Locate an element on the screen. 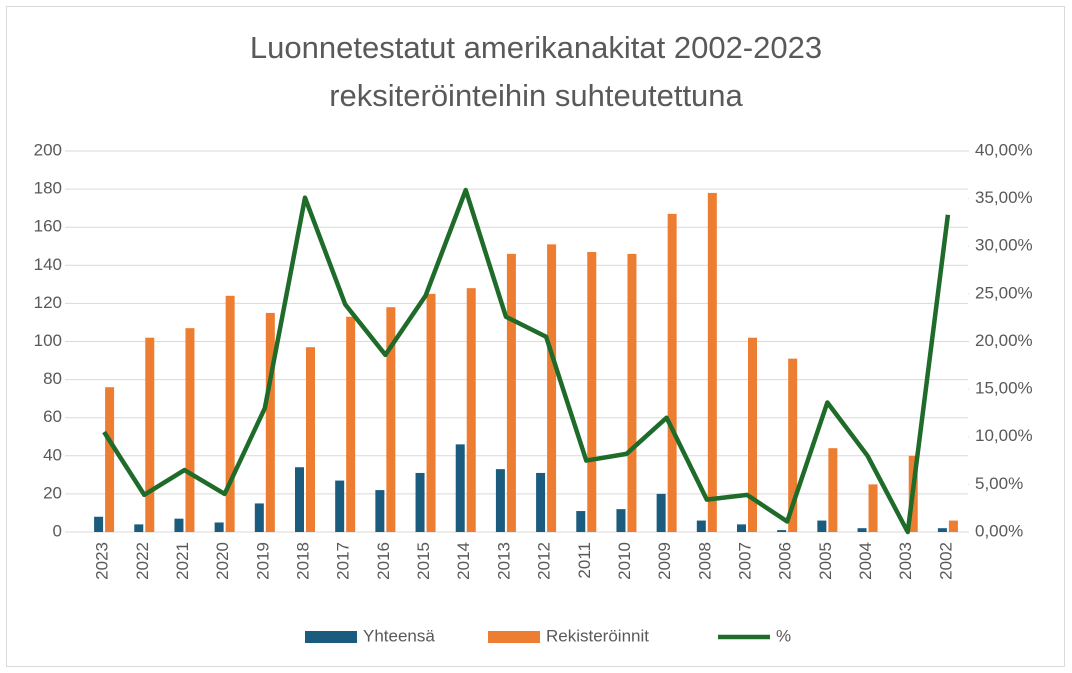  x-tick-label: 2006 is located at coordinates (785, 561).